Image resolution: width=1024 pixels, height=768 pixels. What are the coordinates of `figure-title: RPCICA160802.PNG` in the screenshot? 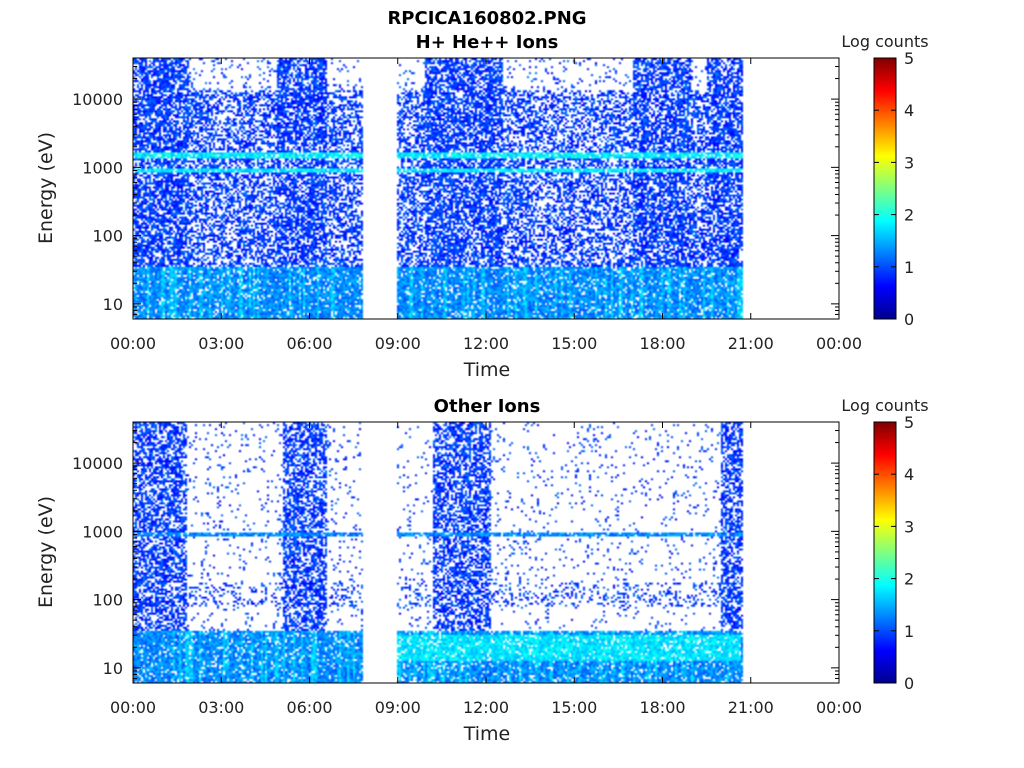 It's located at (486, 18).